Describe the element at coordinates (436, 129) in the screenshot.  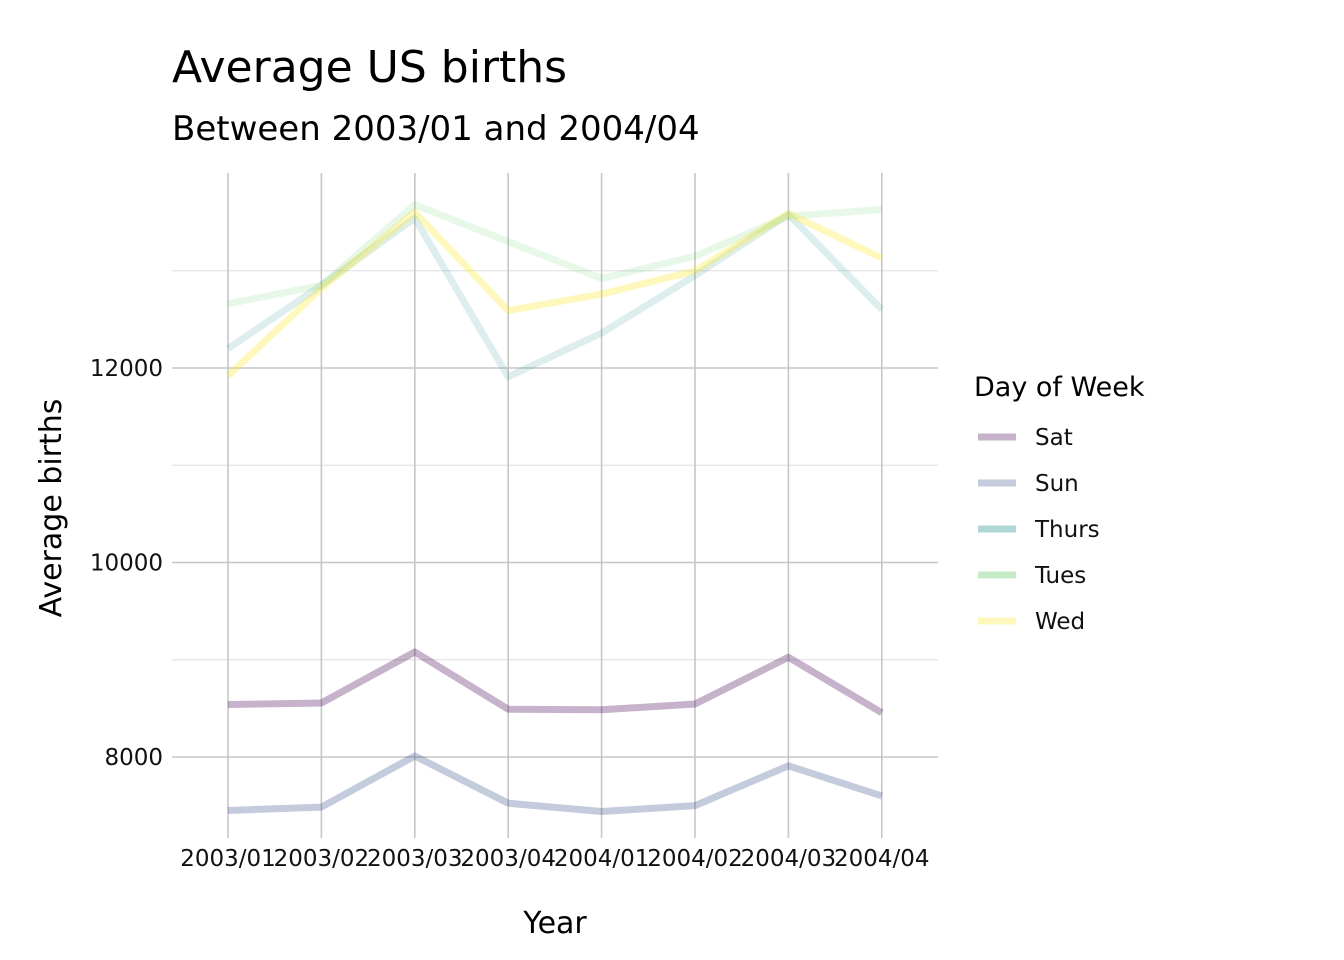
I see `chart-subtitle: Between 2003/01 and 2004/04` at that location.